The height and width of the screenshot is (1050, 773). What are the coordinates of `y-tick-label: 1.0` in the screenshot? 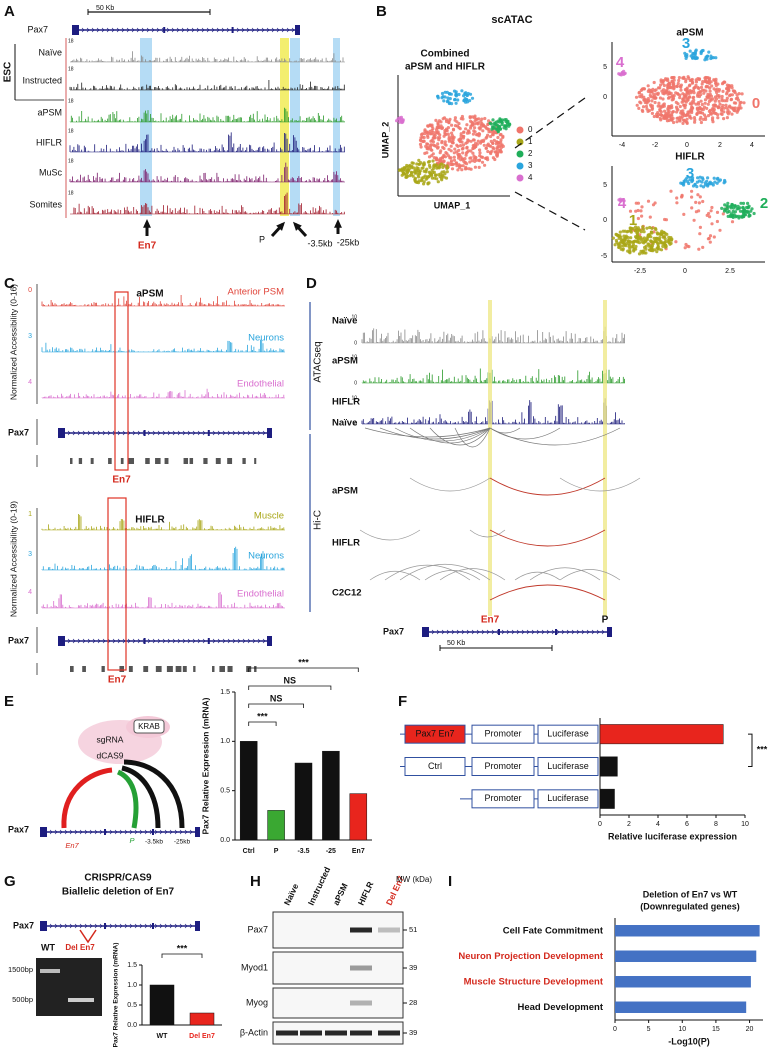 It's located at (132, 985).